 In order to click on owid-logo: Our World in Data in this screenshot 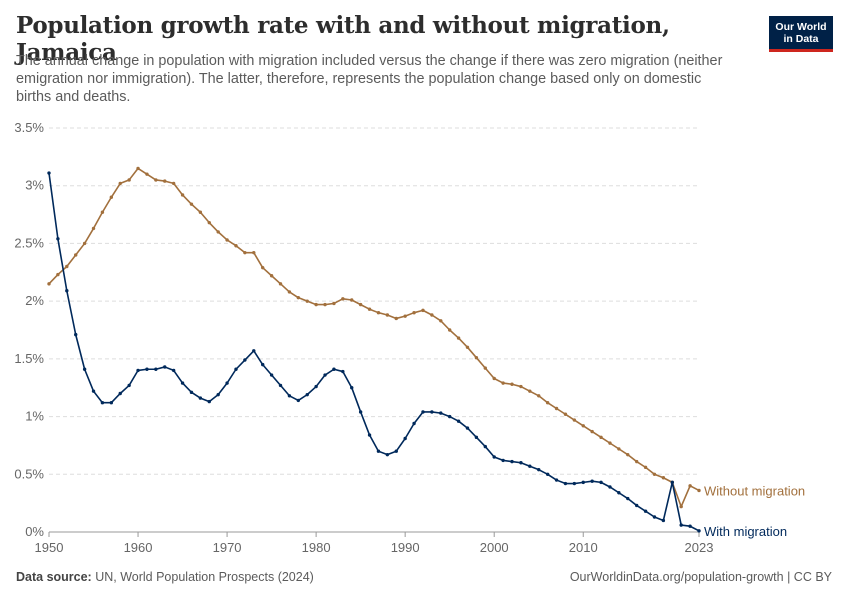, I will do `click(801, 34)`.